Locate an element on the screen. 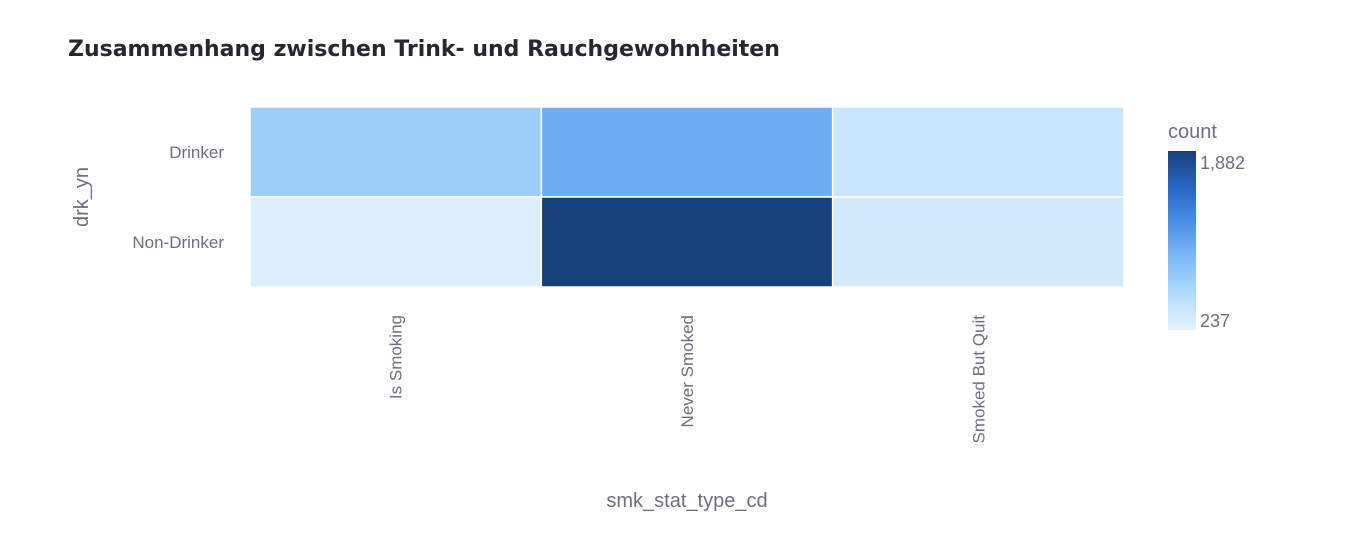 This screenshot has width=1348, height=552. colorbar-tick-min: 237 is located at coordinates (1215, 321).